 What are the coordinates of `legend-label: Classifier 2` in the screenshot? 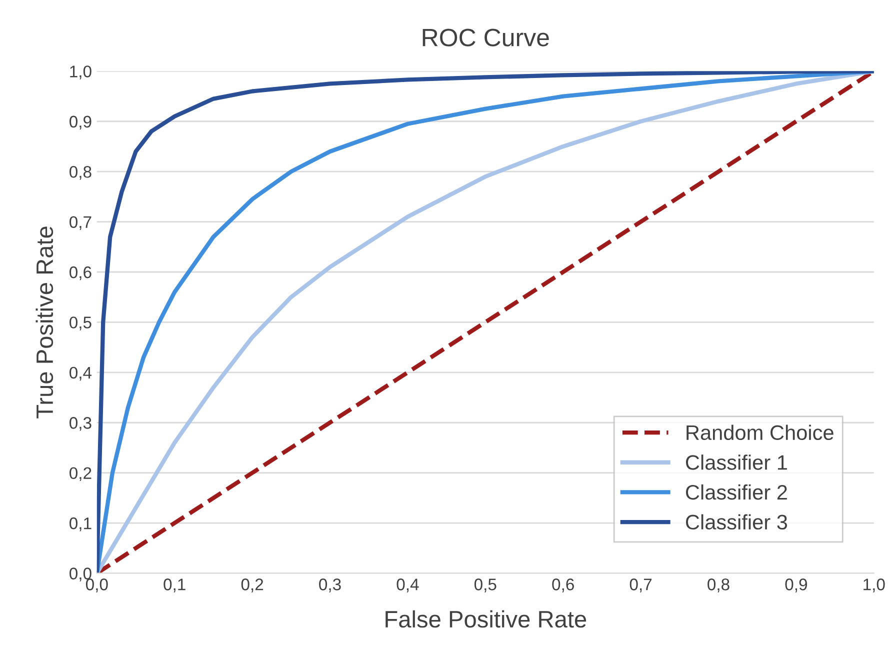 It's located at (736, 492).